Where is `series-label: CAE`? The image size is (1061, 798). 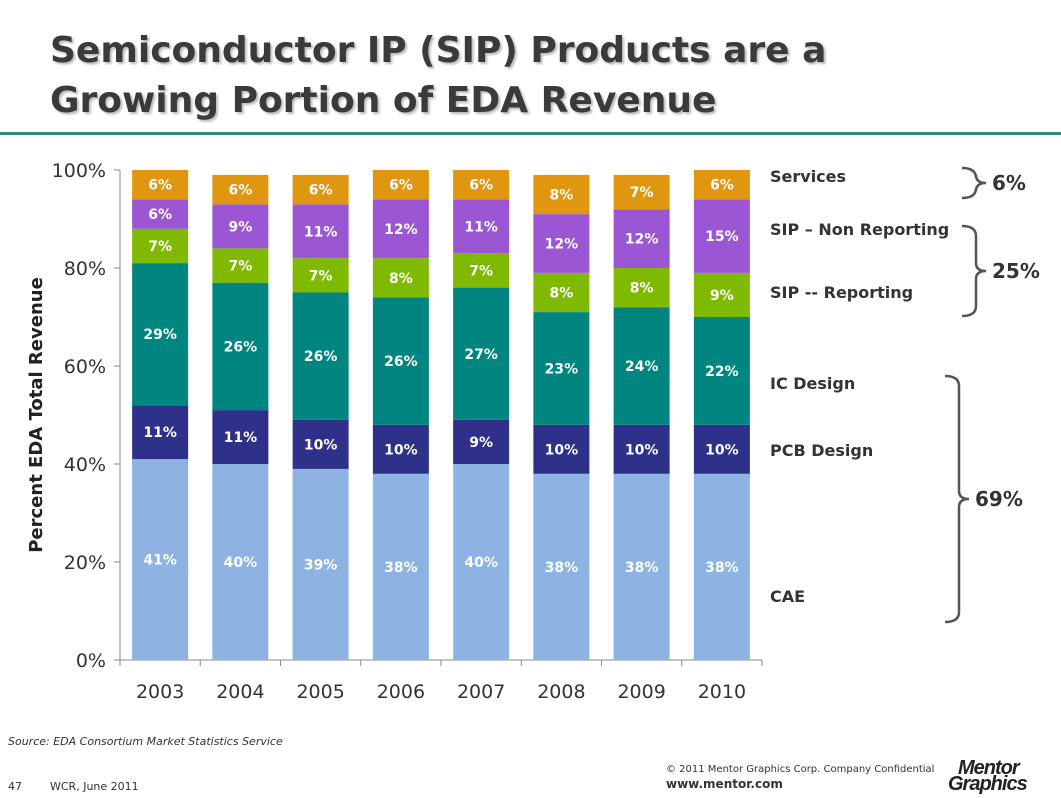 series-label: CAE is located at coordinates (787, 596).